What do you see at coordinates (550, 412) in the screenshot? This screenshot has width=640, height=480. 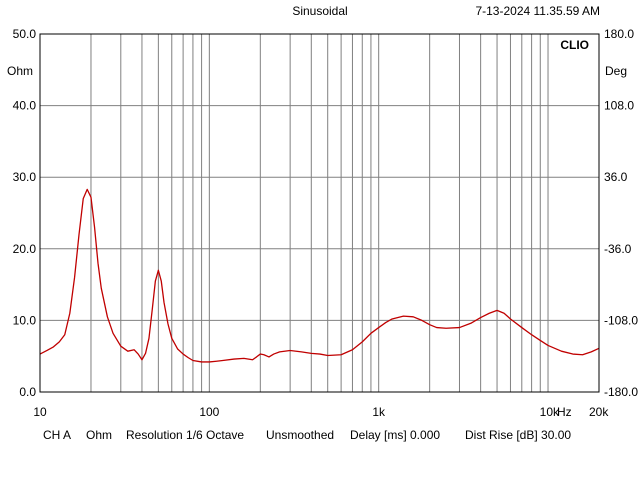 I see `x-tick-label: 10k` at bounding box center [550, 412].